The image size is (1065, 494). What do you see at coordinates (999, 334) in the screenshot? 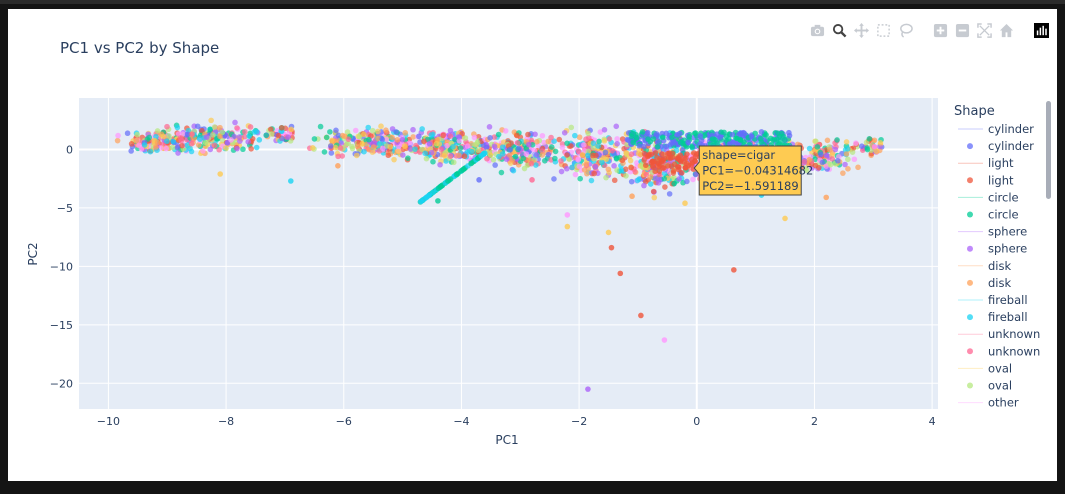
I see `legend-item: unknown` at bounding box center [999, 334].